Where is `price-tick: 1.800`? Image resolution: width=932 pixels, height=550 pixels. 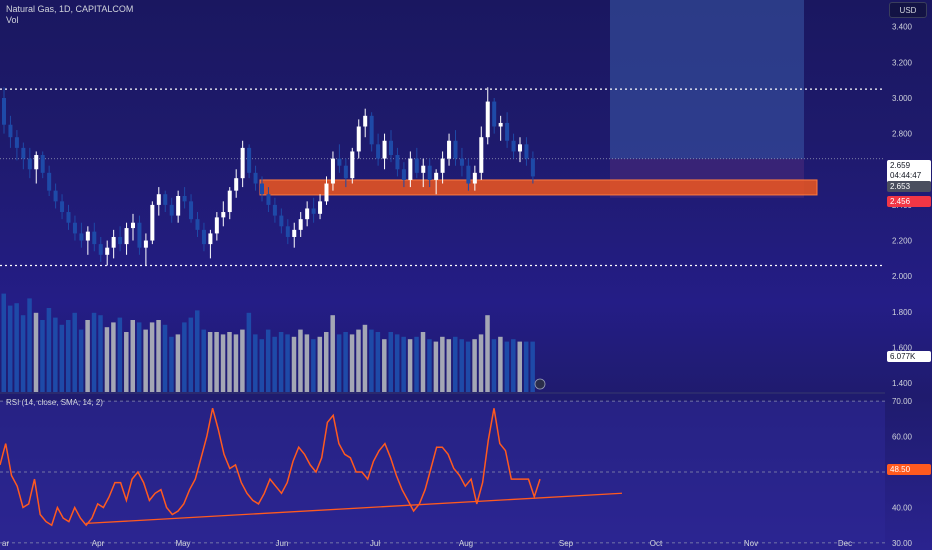
price-tick: 1.800 is located at coordinates (902, 312).